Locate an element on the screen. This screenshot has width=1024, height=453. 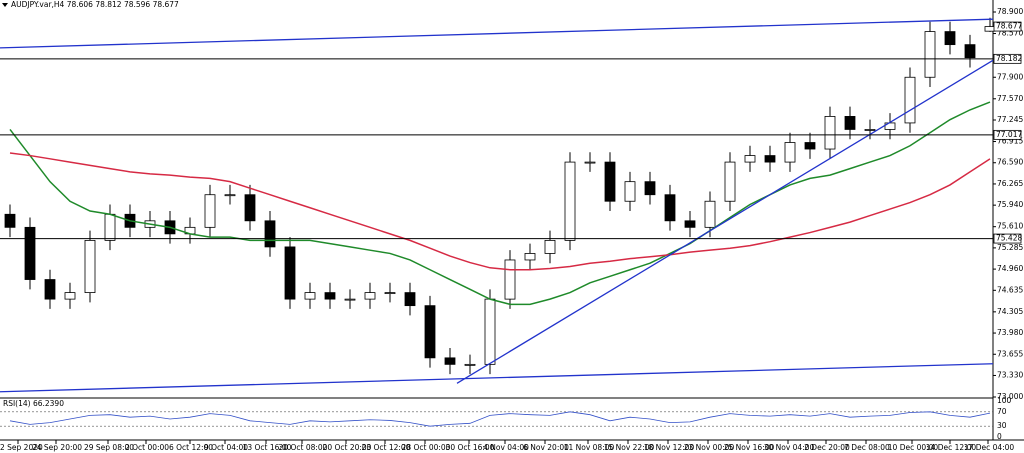
x-tick-label: 14 Dec 12:00 is located at coordinates (951, 447).